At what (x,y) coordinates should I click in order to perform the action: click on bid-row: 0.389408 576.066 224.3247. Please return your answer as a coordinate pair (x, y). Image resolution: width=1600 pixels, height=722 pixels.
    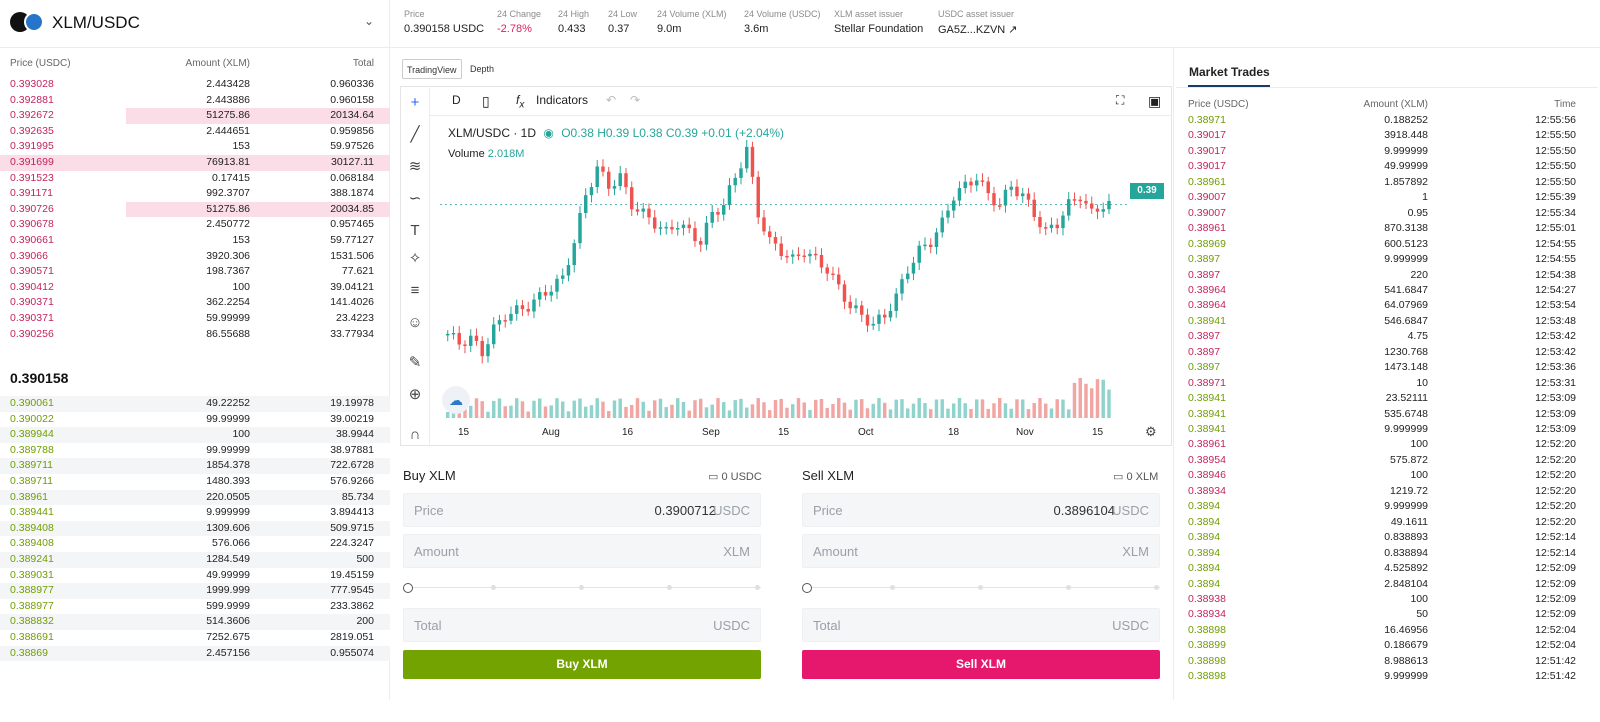
    Looking at the image, I should click on (195, 544).